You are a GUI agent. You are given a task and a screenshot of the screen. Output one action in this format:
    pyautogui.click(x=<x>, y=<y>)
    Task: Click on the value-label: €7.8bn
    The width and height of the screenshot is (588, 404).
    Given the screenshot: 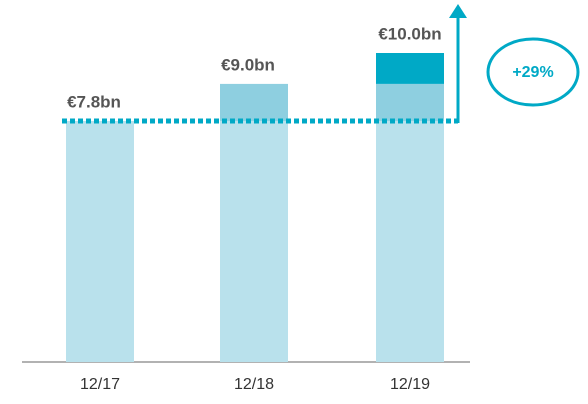 What is the action you would take?
    pyautogui.click(x=94, y=101)
    